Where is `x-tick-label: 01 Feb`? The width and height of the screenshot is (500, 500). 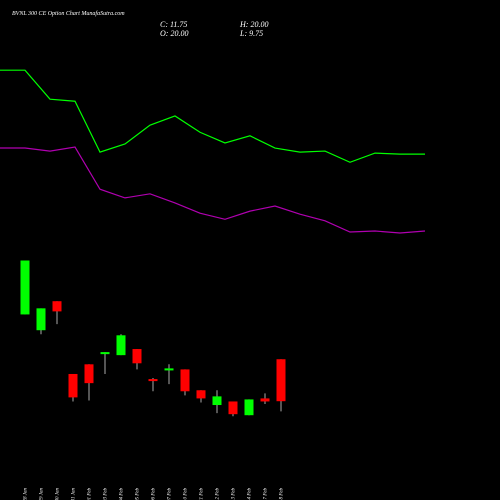 x-tick-label: 01 Feb is located at coordinates (90, 494).